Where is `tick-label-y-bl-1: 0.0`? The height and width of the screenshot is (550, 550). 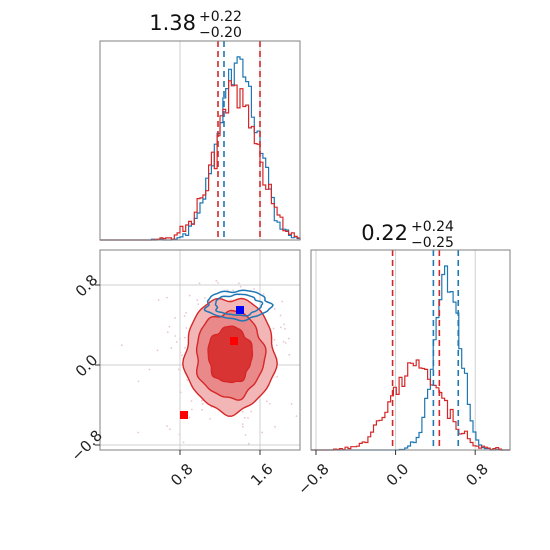
tick-label-y-bl-1: 0.0 is located at coordinates (87, 366).